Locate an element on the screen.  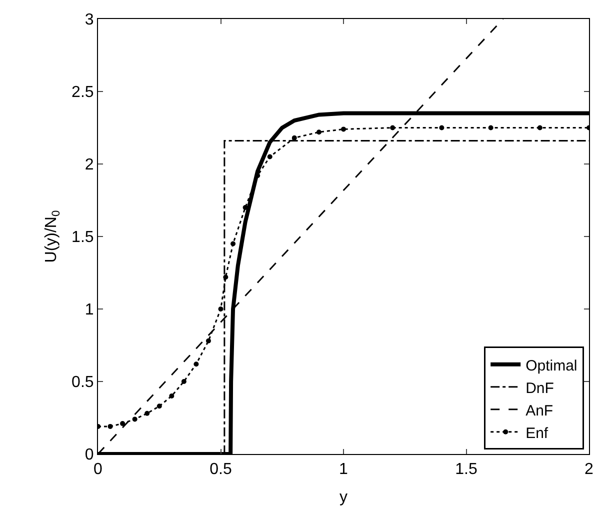
y-tick-label: 0.5 is located at coordinates (83, 383).